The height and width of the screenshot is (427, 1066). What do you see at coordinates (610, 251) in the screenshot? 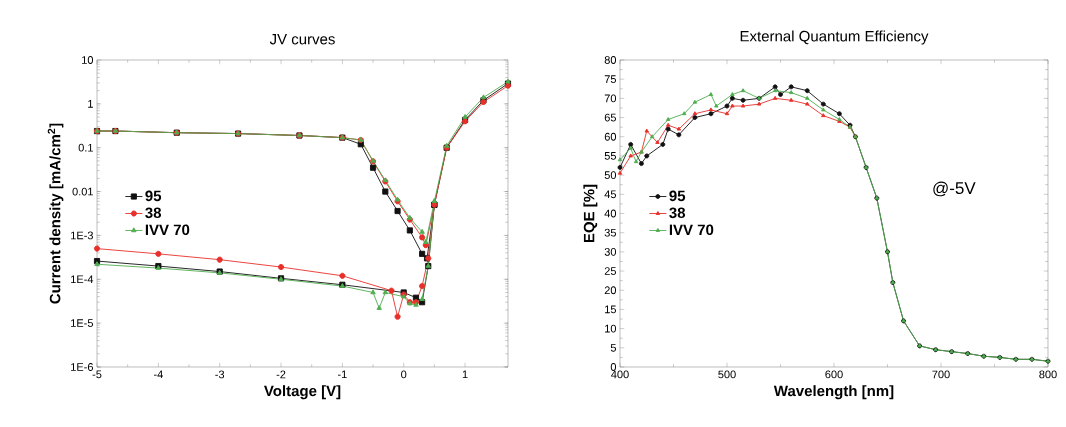
I see `y-tick-label: 30` at bounding box center [610, 251].